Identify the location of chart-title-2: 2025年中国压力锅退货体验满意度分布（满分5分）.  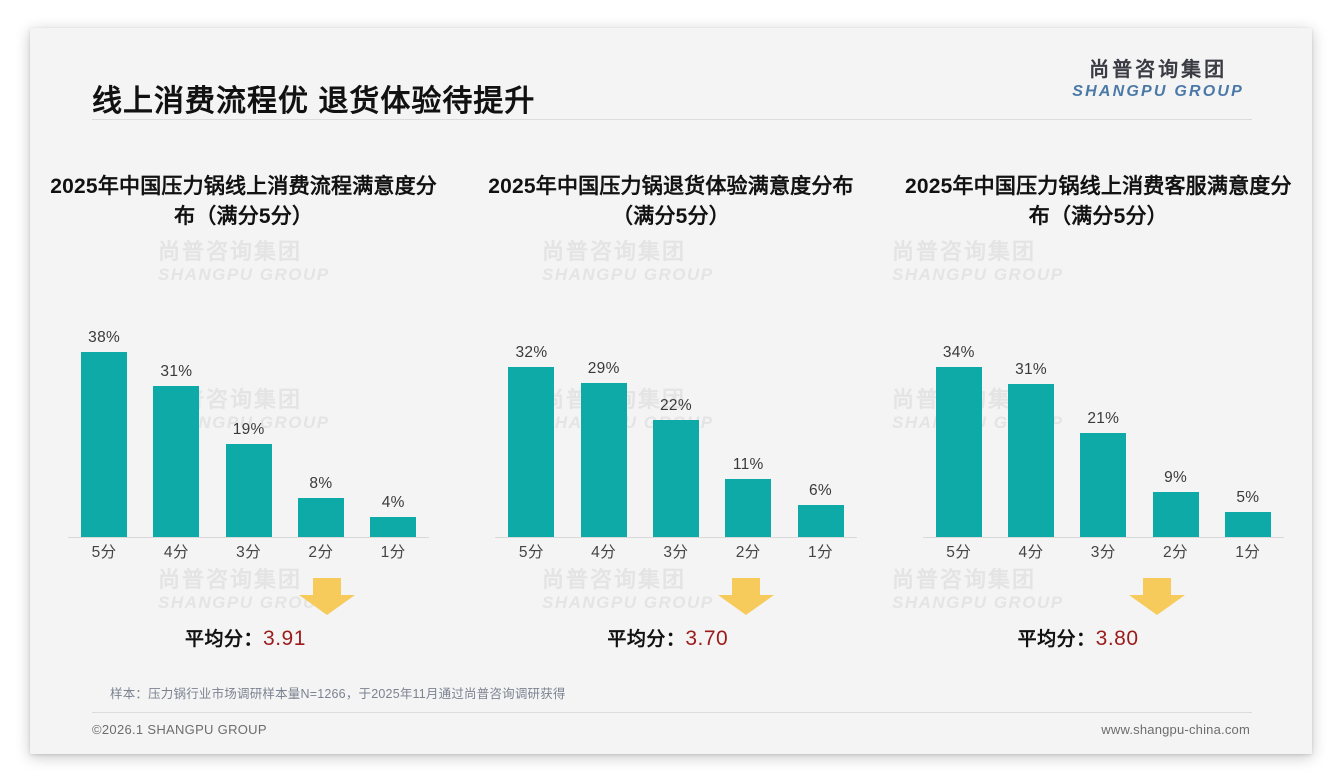
(671, 201).